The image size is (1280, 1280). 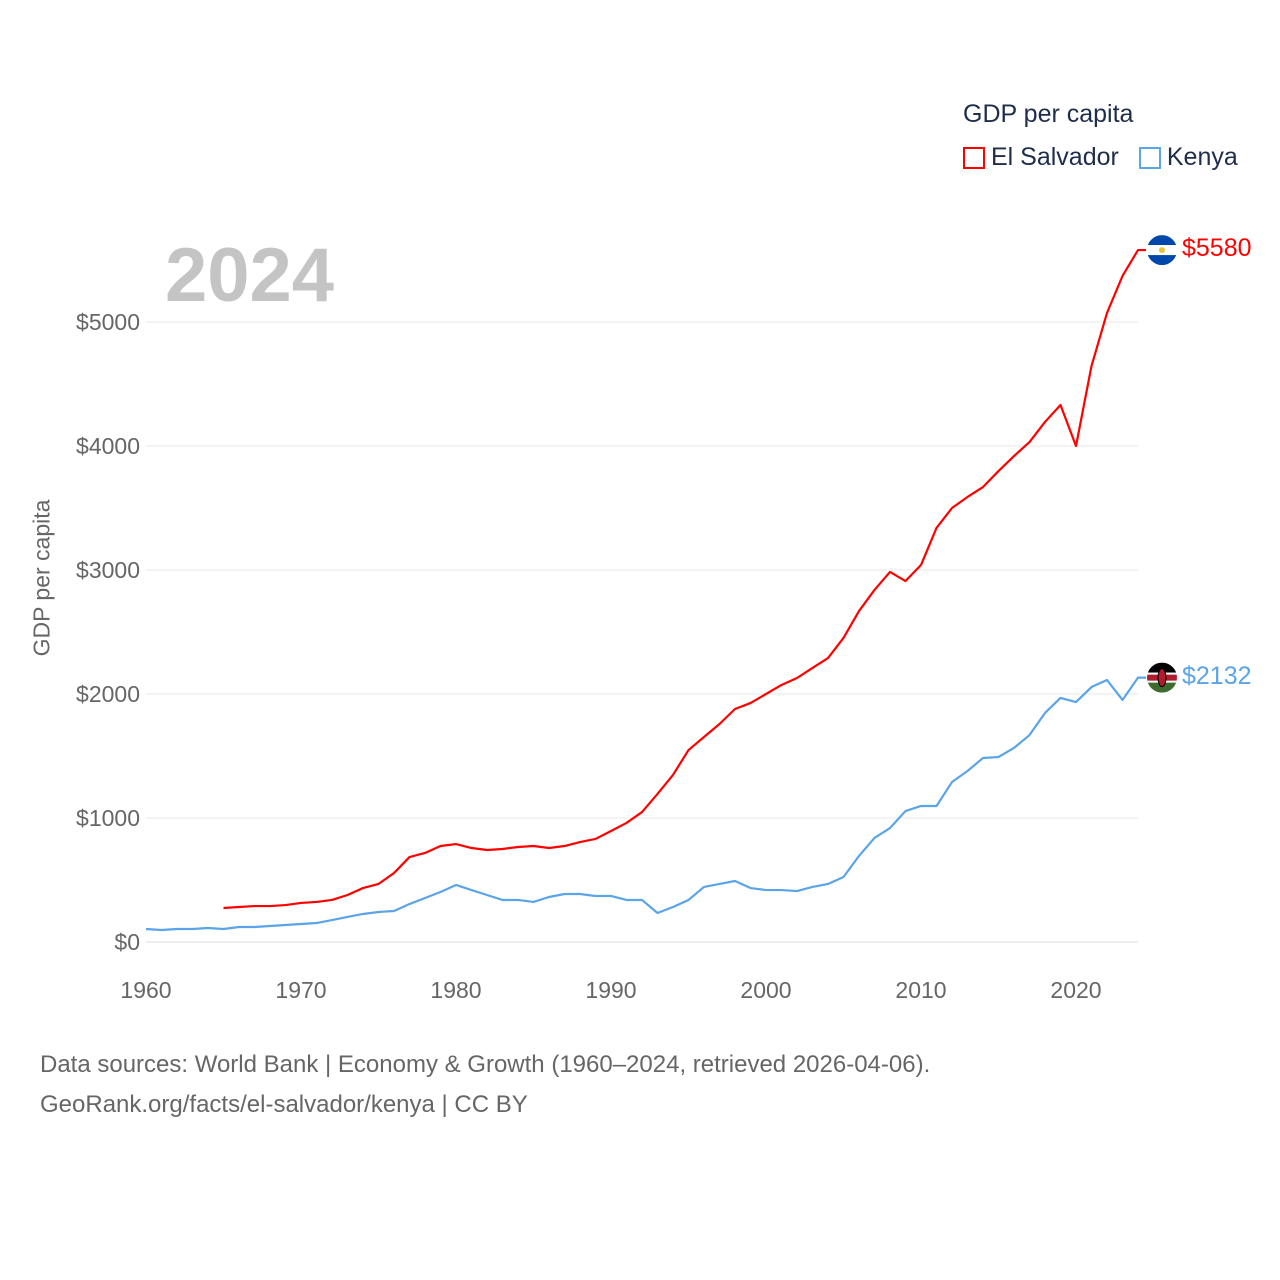 I want to click on legend: El Salvador Kenya, so click(x=1100, y=157).